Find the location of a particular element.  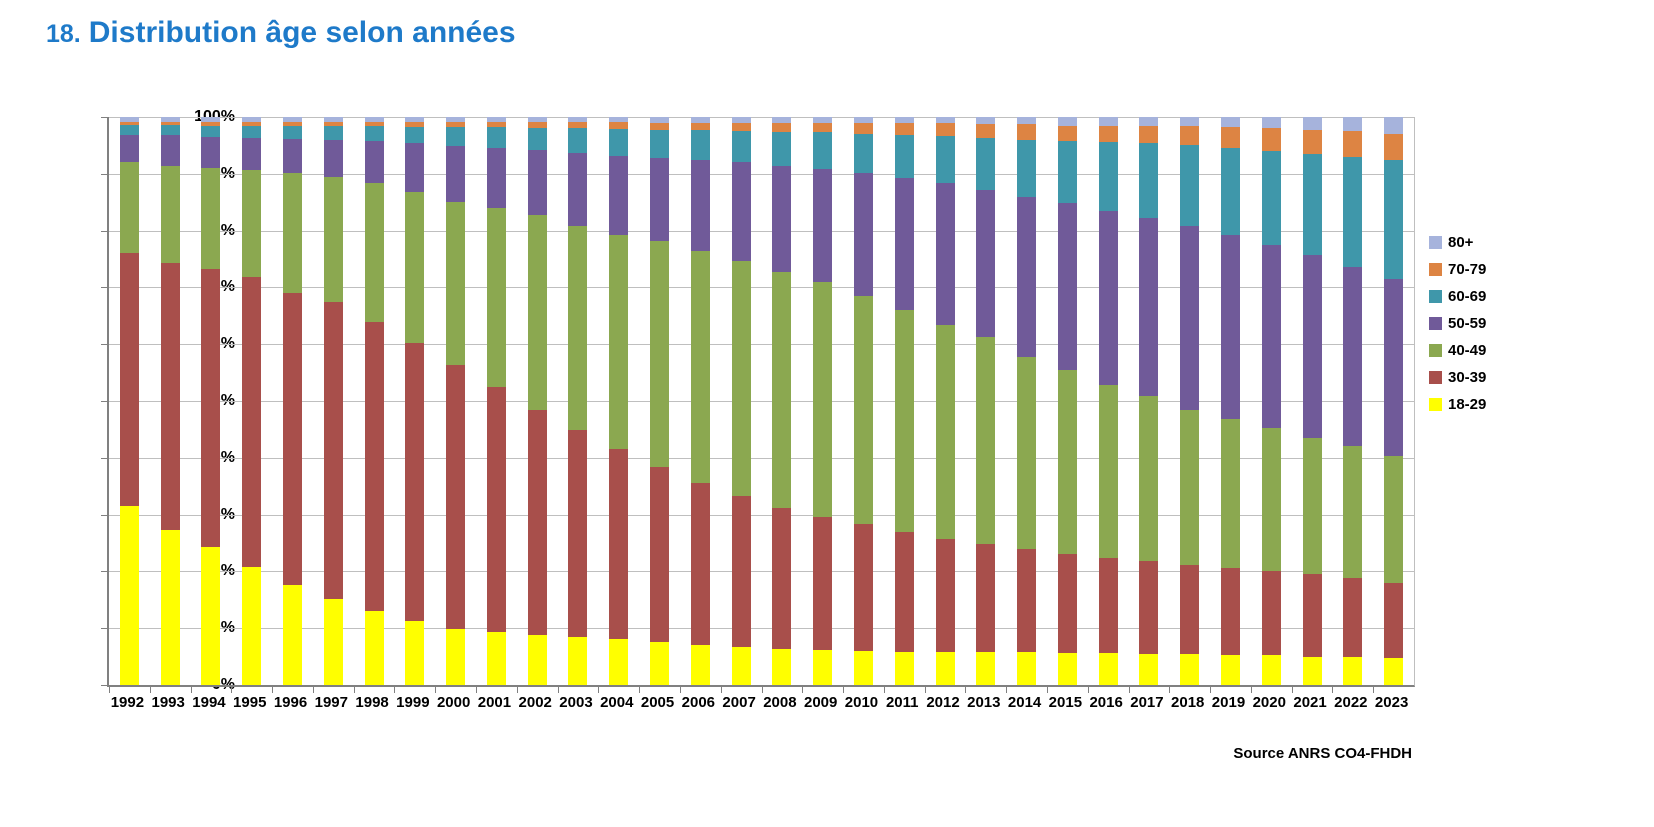

stacked-bar-2014 is located at coordinates (1027, 401).